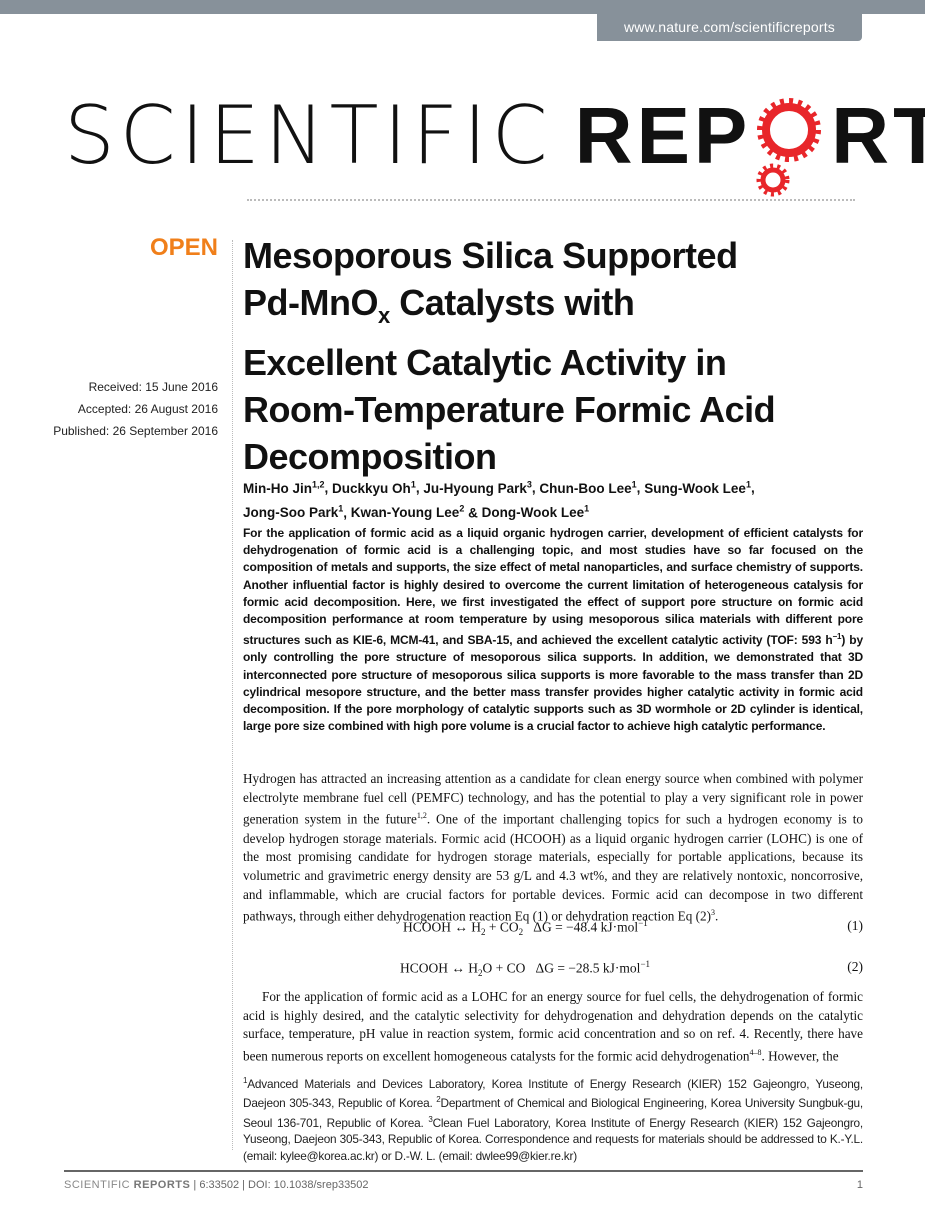  I want to click on author: Duckkyu Oh1, so click(374, 487).